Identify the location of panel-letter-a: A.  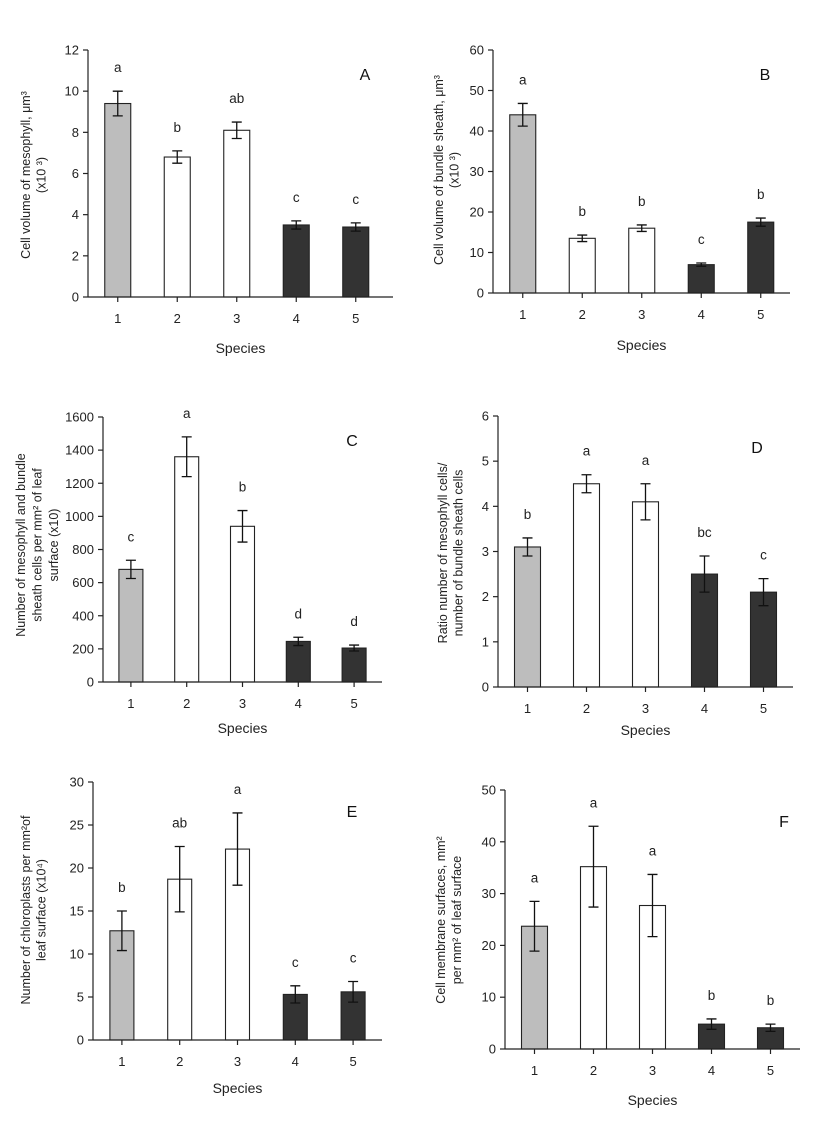
(365, 75).